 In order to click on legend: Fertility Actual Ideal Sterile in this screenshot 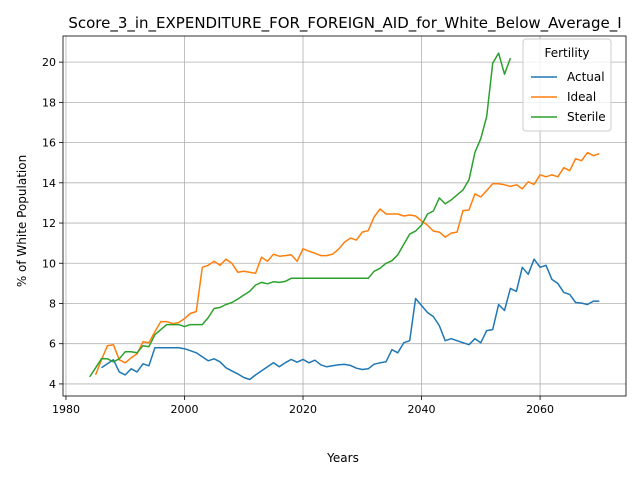, I will do `click(567, 85)`.